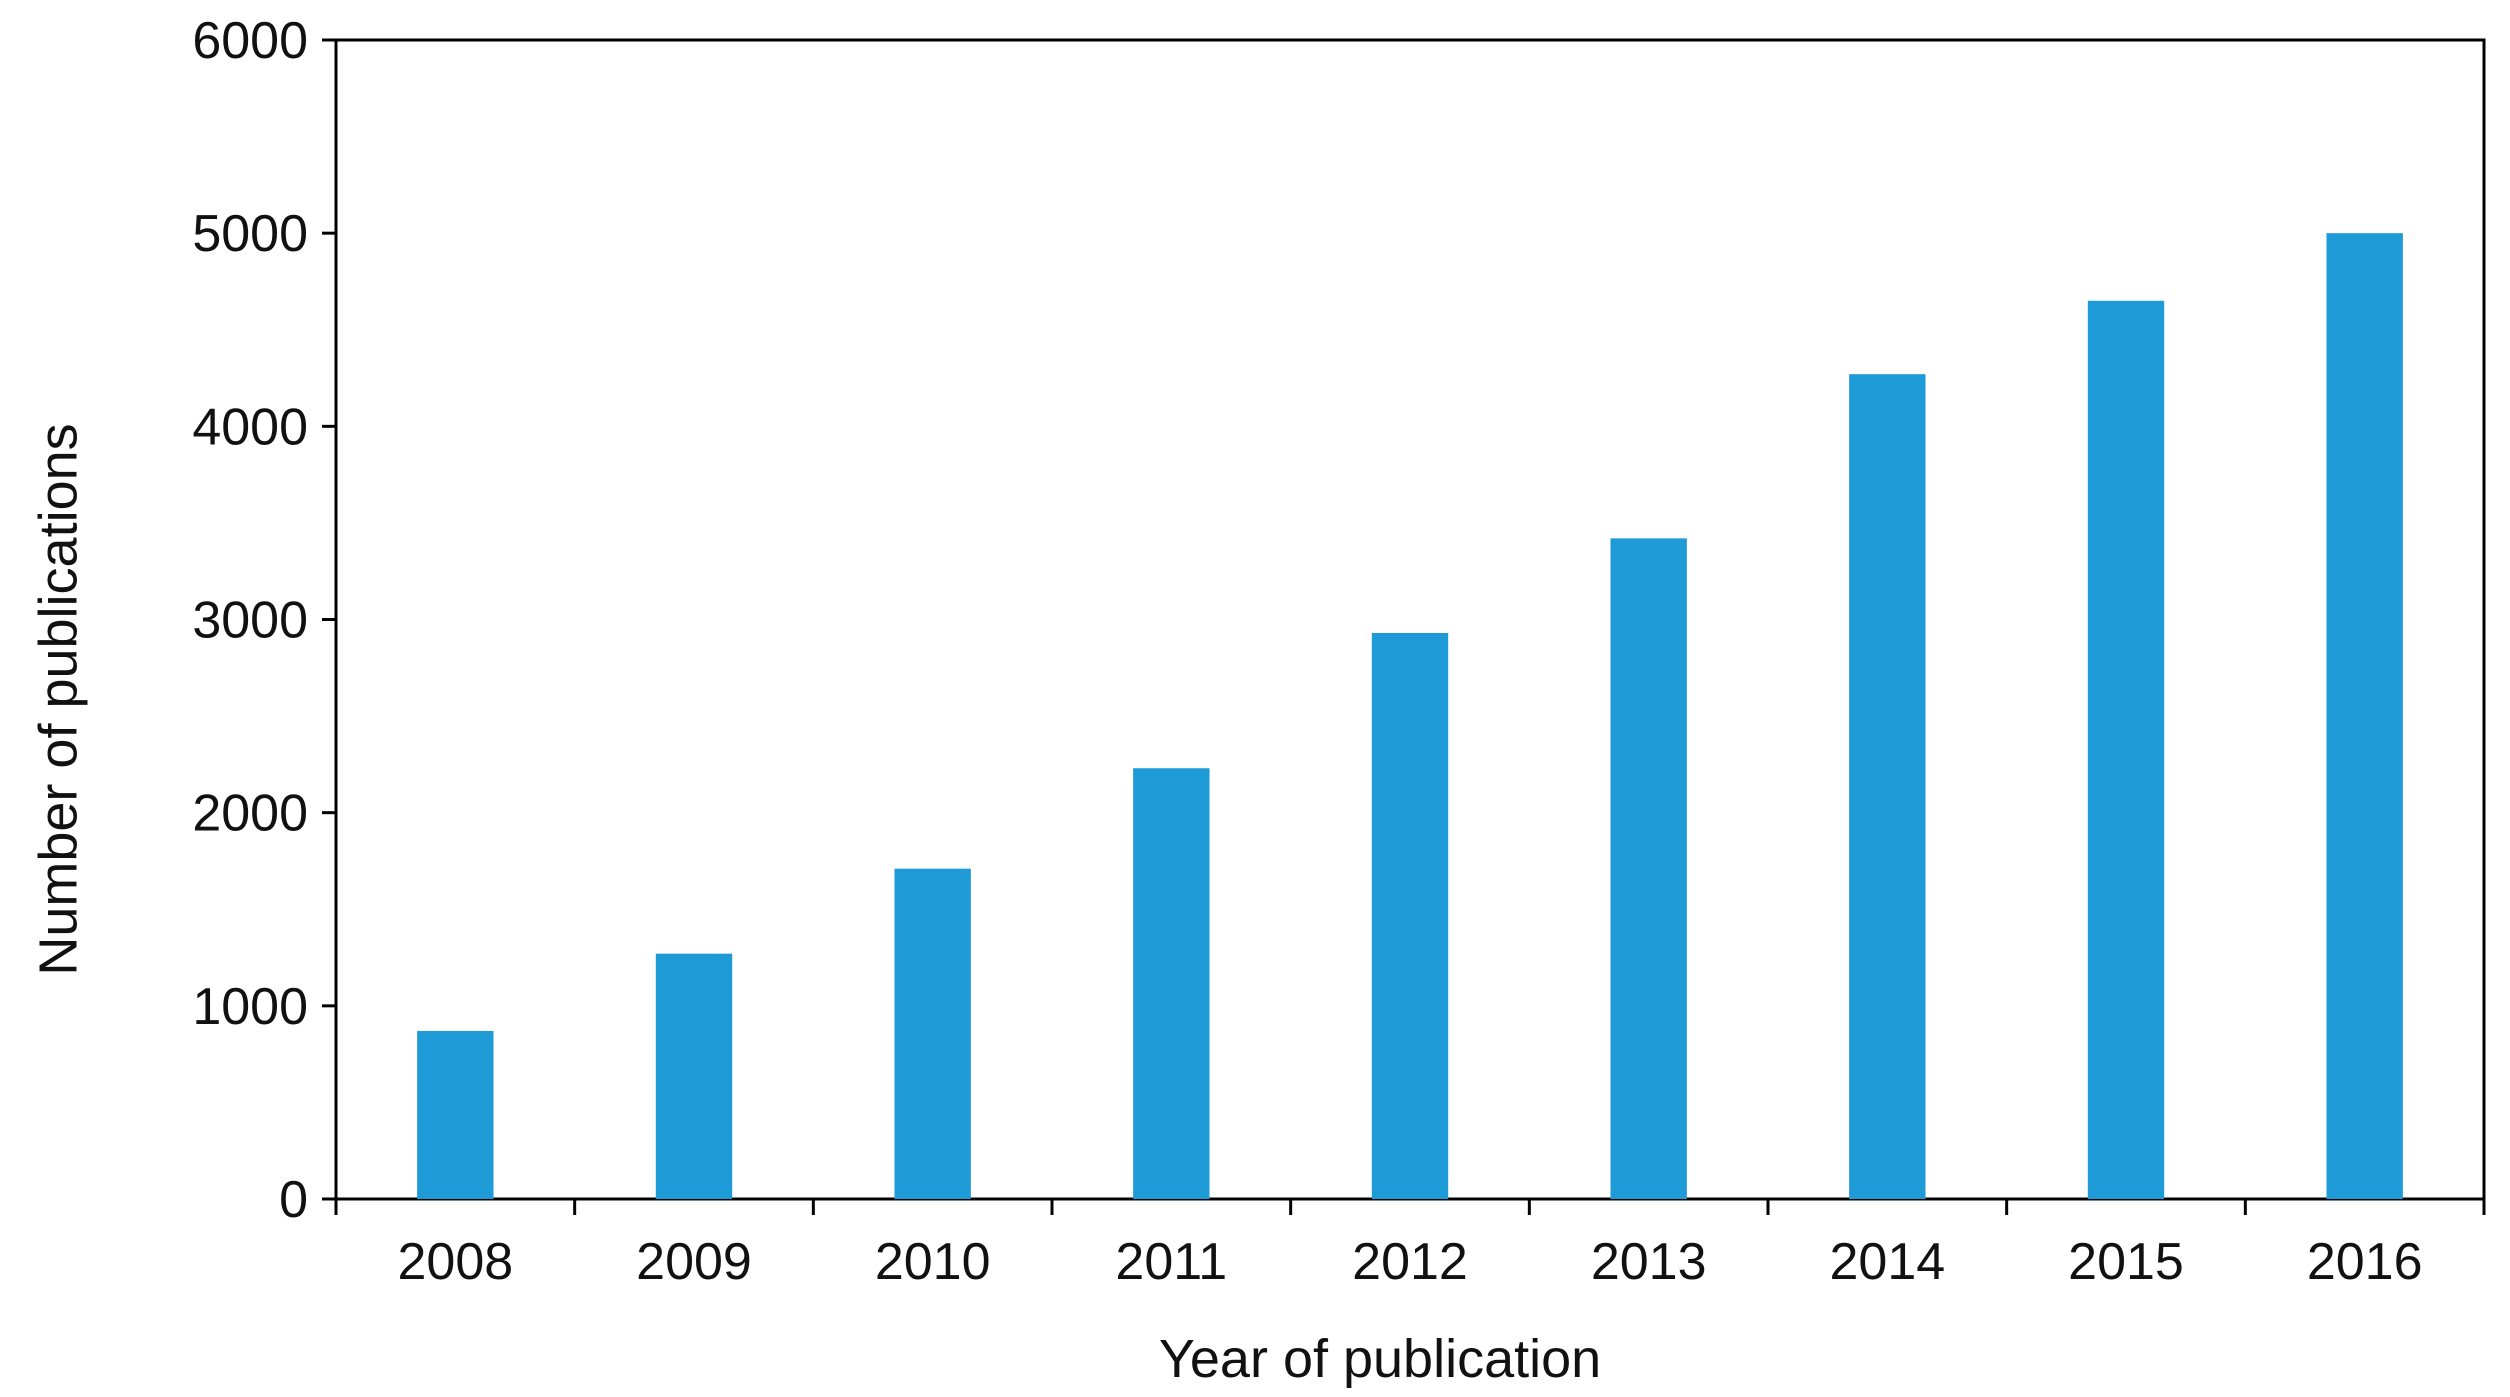 The image size is (2510, 1397). Describe the element at coordinates (2364, 716) in the screenshot. I see `bar-2016` at that location.